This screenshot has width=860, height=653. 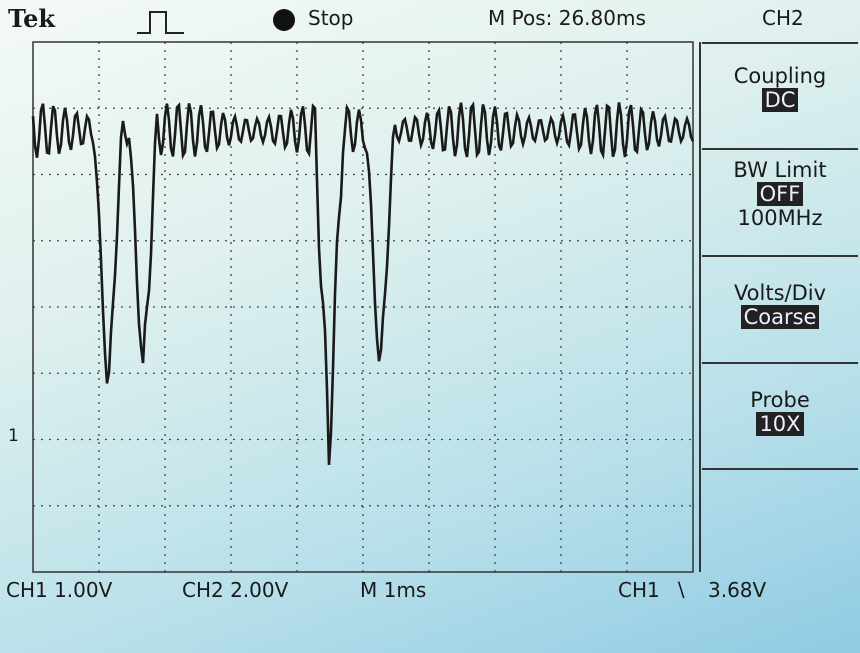 I want to click on status: Stop, so click(x=331, y=18).